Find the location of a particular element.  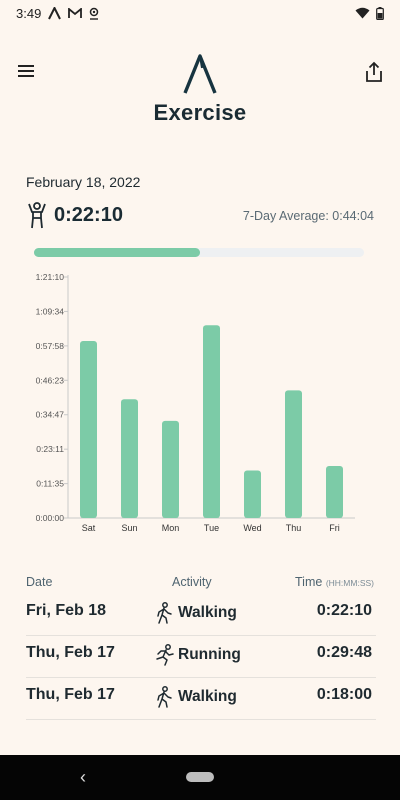

column-time: Time (HH:MM:SS) is located at coordinates (334, 582).